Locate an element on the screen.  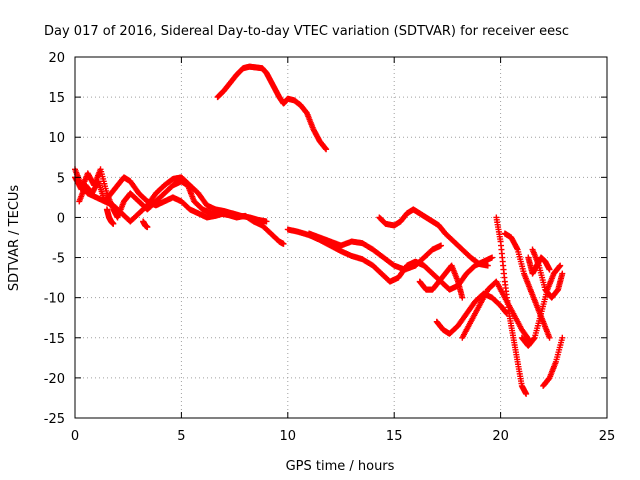
y-tick-label: 10 is located at coordinates (56, 138).